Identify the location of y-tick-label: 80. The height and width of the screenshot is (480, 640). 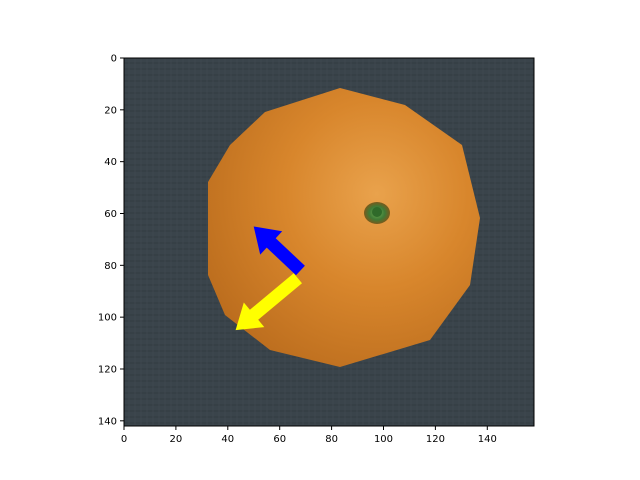
(110, 266).